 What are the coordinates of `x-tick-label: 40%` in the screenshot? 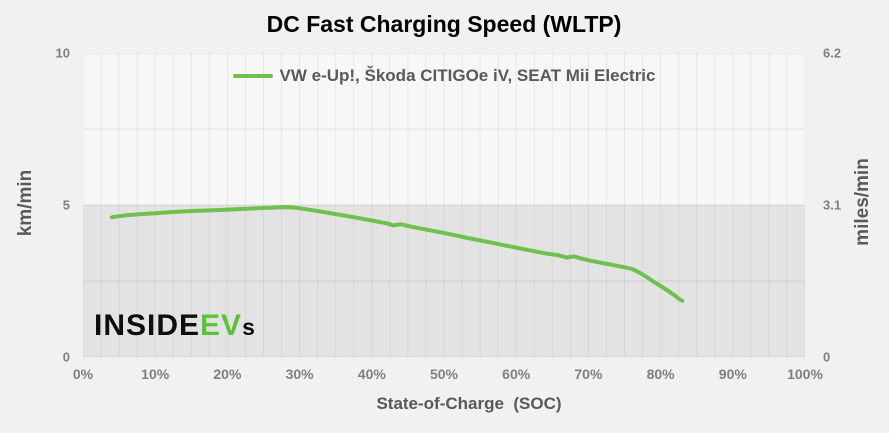 It's located at (371, 374).